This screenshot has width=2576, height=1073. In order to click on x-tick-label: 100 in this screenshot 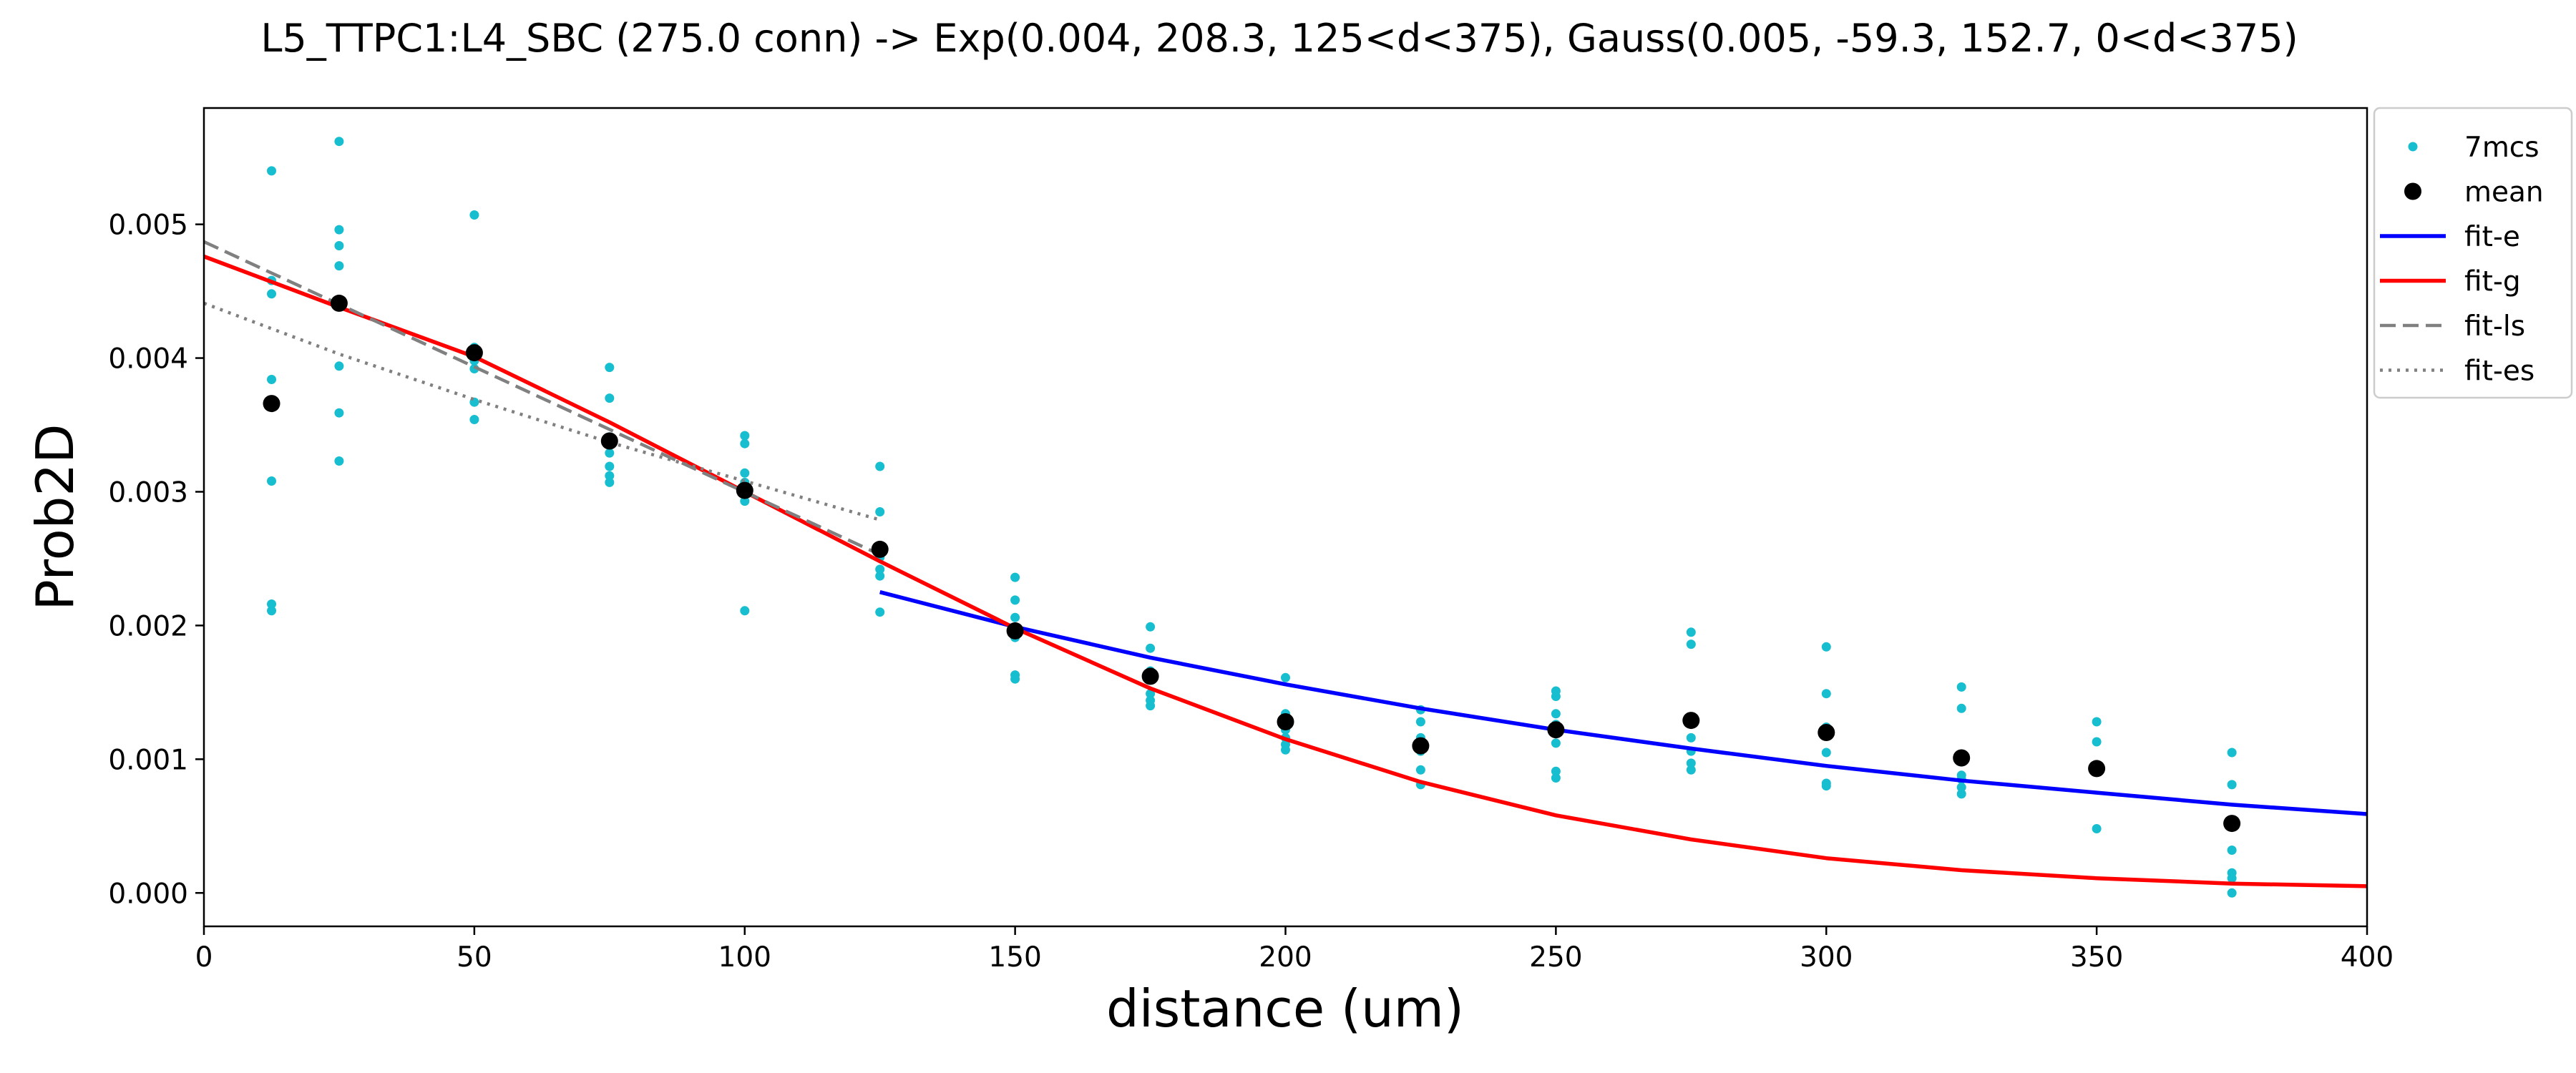, I will do `click(744, 958)`.